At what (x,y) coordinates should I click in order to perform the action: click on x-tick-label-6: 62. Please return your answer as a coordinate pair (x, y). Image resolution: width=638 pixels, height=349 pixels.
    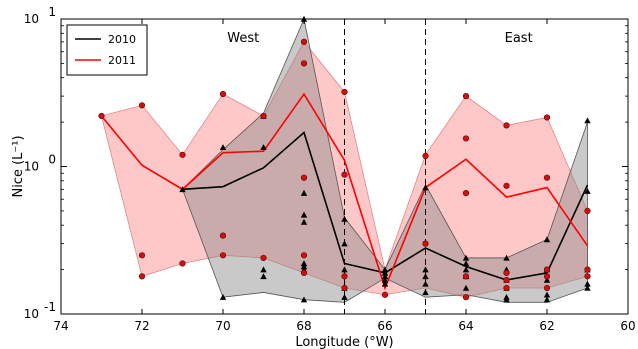
    Looking at the image, I should click on (546, 326).